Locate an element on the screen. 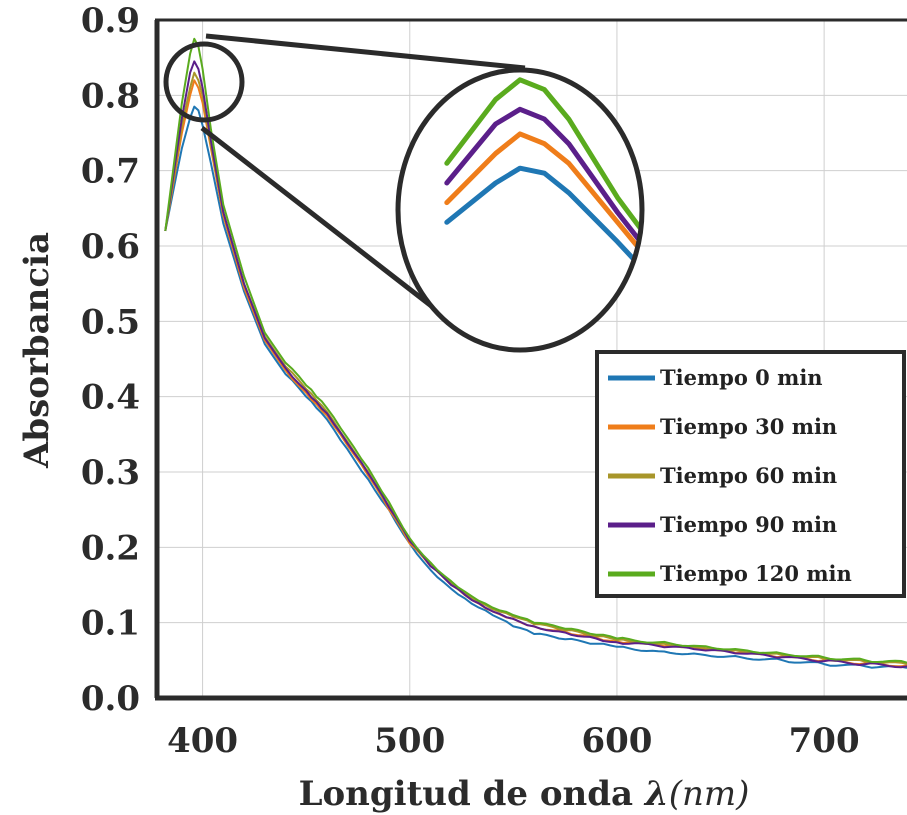  x-tick-label: 400 is located at coordinates (202, 741).